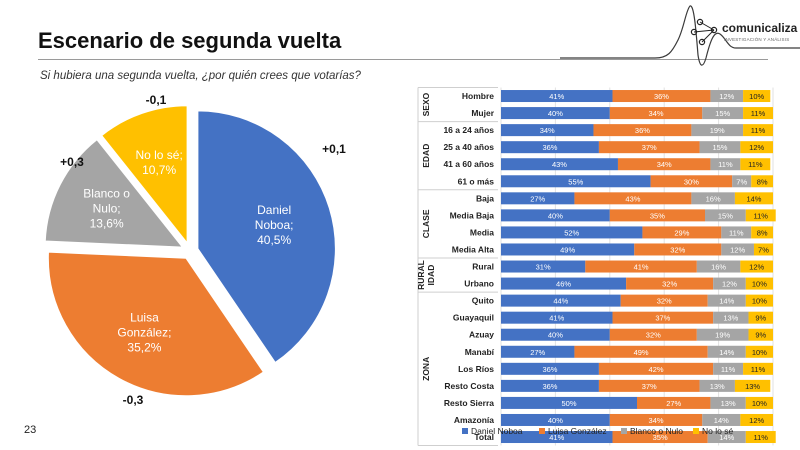 The height and width of the screenshot is (450, 800). Describe the element at coordinates (468, 130) in the screenshot. I see `category-label: 16 a 24 años` at that location.